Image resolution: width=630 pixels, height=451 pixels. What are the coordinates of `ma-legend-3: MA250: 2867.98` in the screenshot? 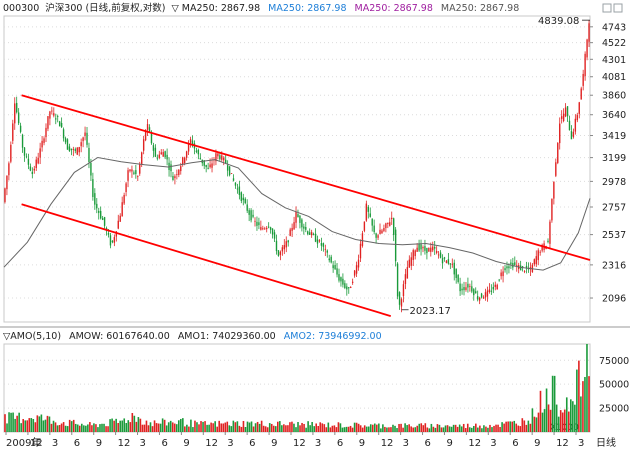 It's located at (480, 8).